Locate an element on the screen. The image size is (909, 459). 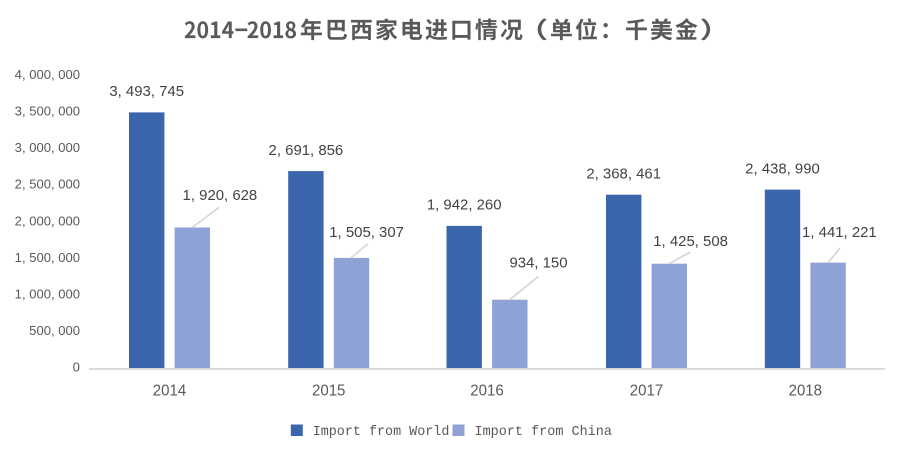
svg-text: 2, 500, 000 is located at coordinates (47, 184).